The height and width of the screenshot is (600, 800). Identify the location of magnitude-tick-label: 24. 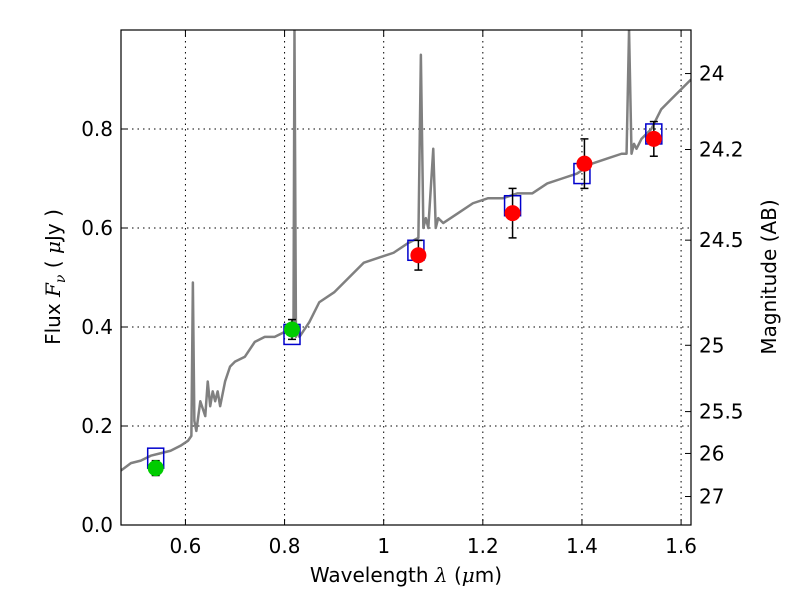
(711, 74).